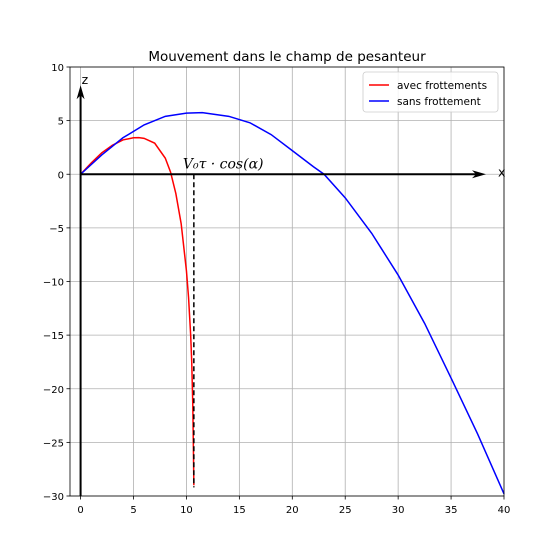  I want to click on z-axis-arrow-label: z, so click(85, 79).